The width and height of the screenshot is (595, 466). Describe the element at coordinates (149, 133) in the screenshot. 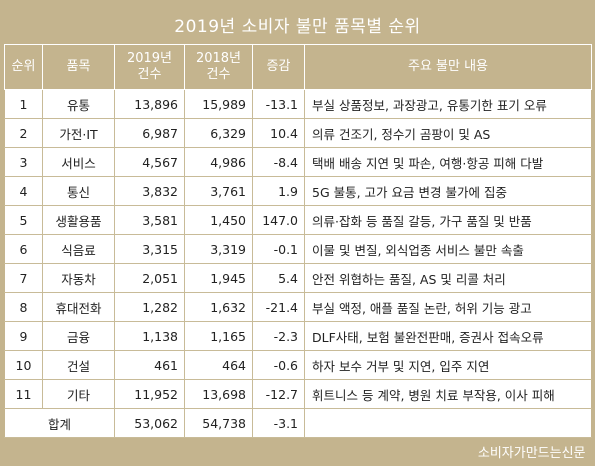

I see `count-2019-cell: 6,987` at that location.